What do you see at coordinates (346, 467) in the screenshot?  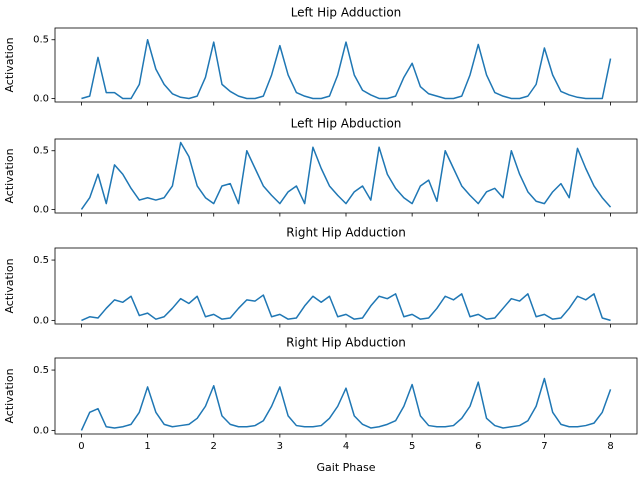 I see `x-axis-label: Gait Phase` at bounding box center [346, 467].